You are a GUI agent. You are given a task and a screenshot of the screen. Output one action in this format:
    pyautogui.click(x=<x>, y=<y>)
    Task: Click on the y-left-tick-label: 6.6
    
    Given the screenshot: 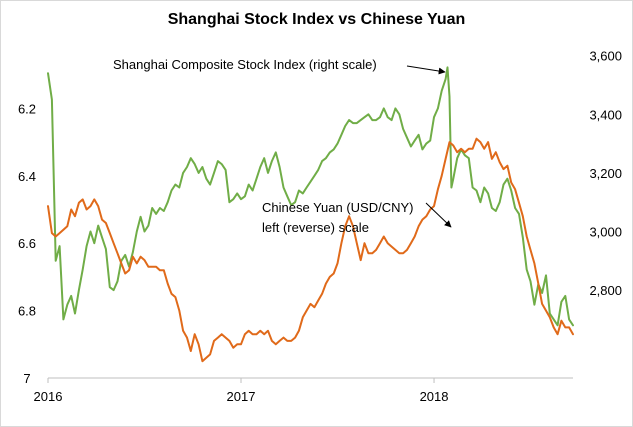 What is the action you would take?
    pyautogui.click(x=27, y=243)
    